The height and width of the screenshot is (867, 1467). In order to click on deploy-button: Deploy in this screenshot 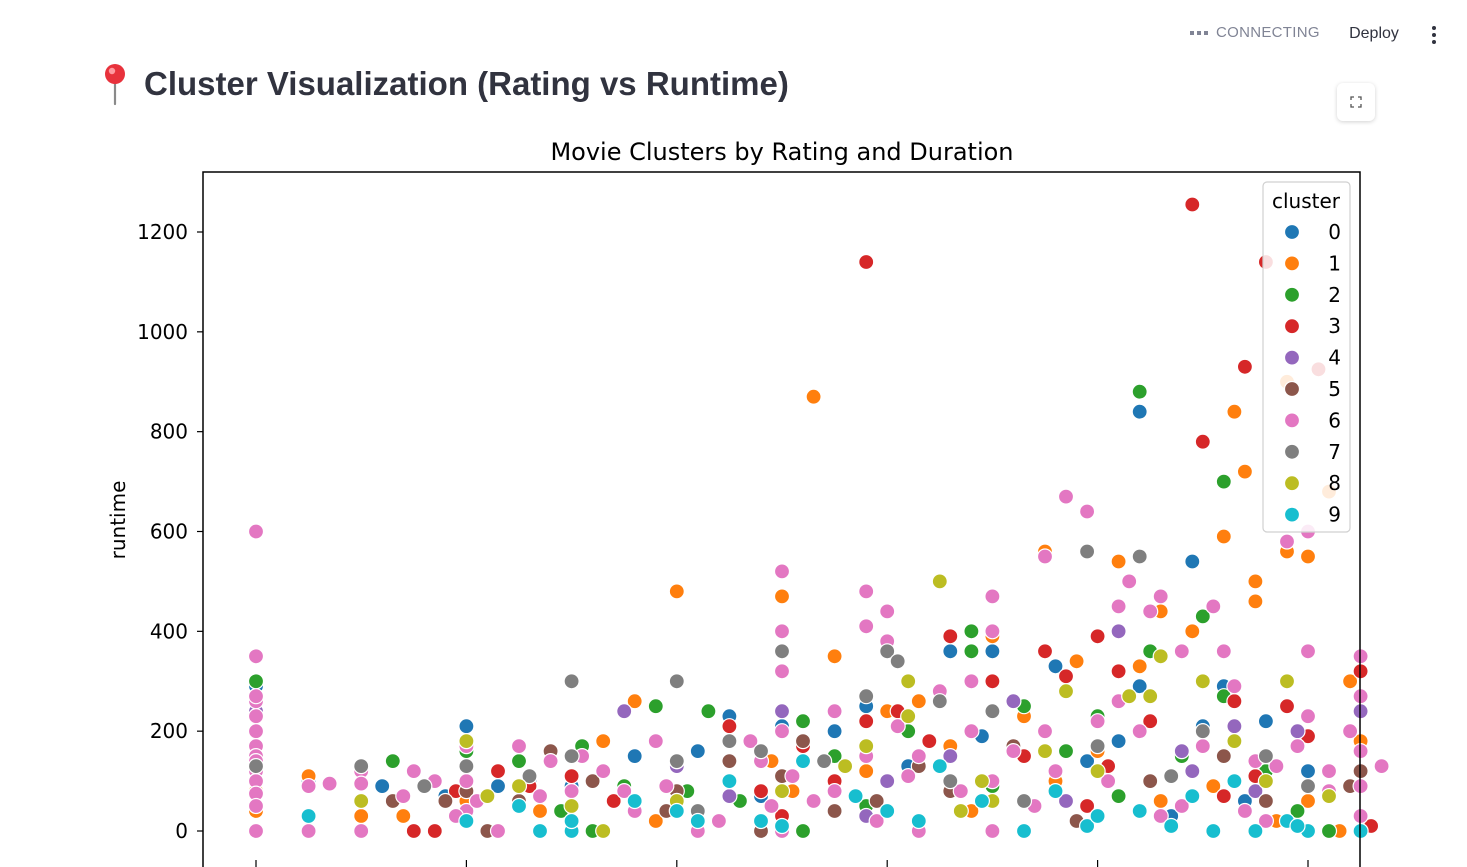, I will do `click(1374, 33)`.